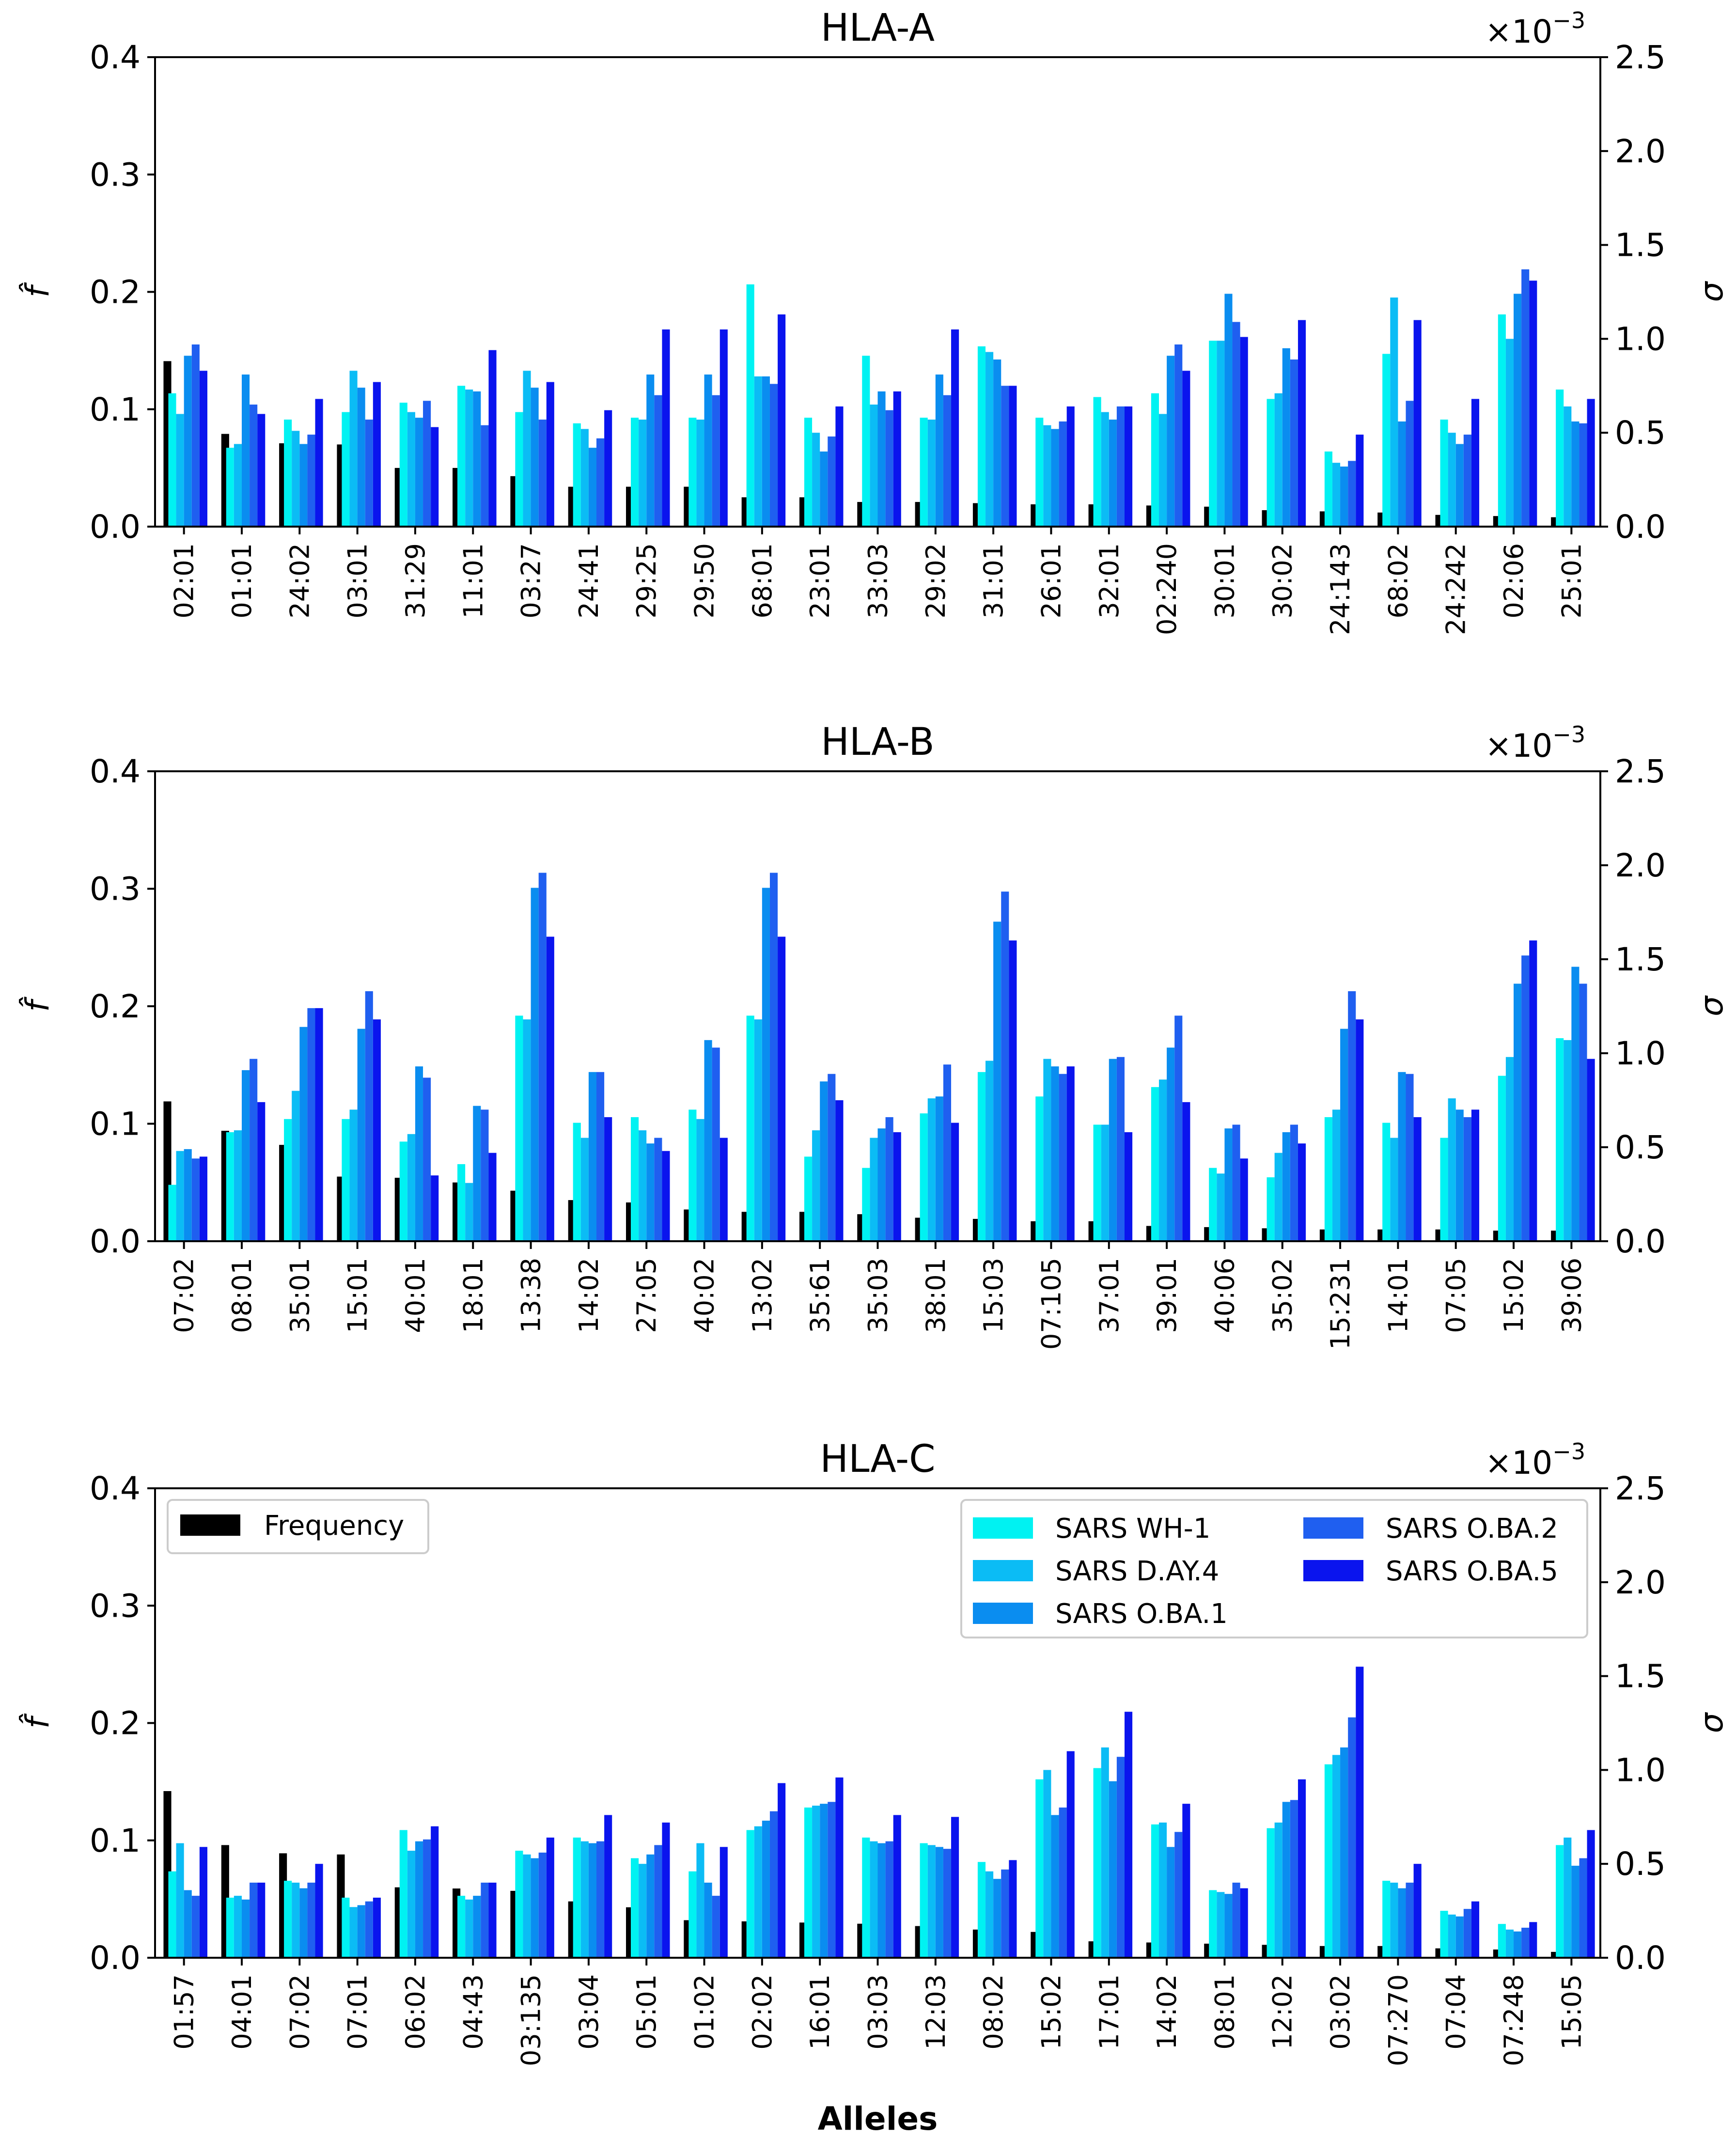  Describe the element at coordinates (334, 1526) in the screenshot. I see `legend-frequency-label: Frequency` at that location.